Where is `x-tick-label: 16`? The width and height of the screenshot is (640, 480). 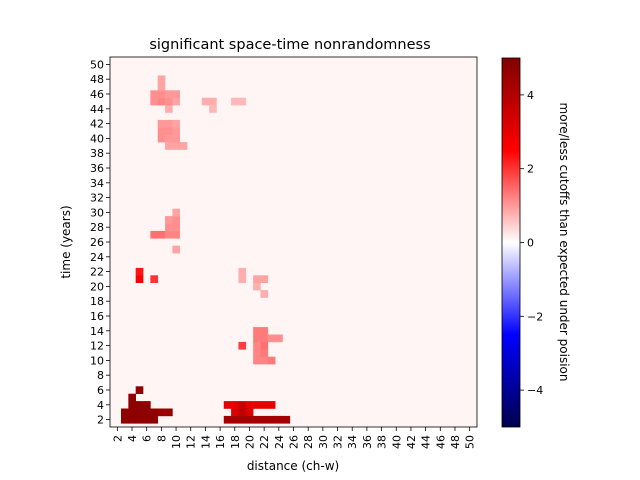 x-tick-label: 16 is located at coordinates (220, 442).